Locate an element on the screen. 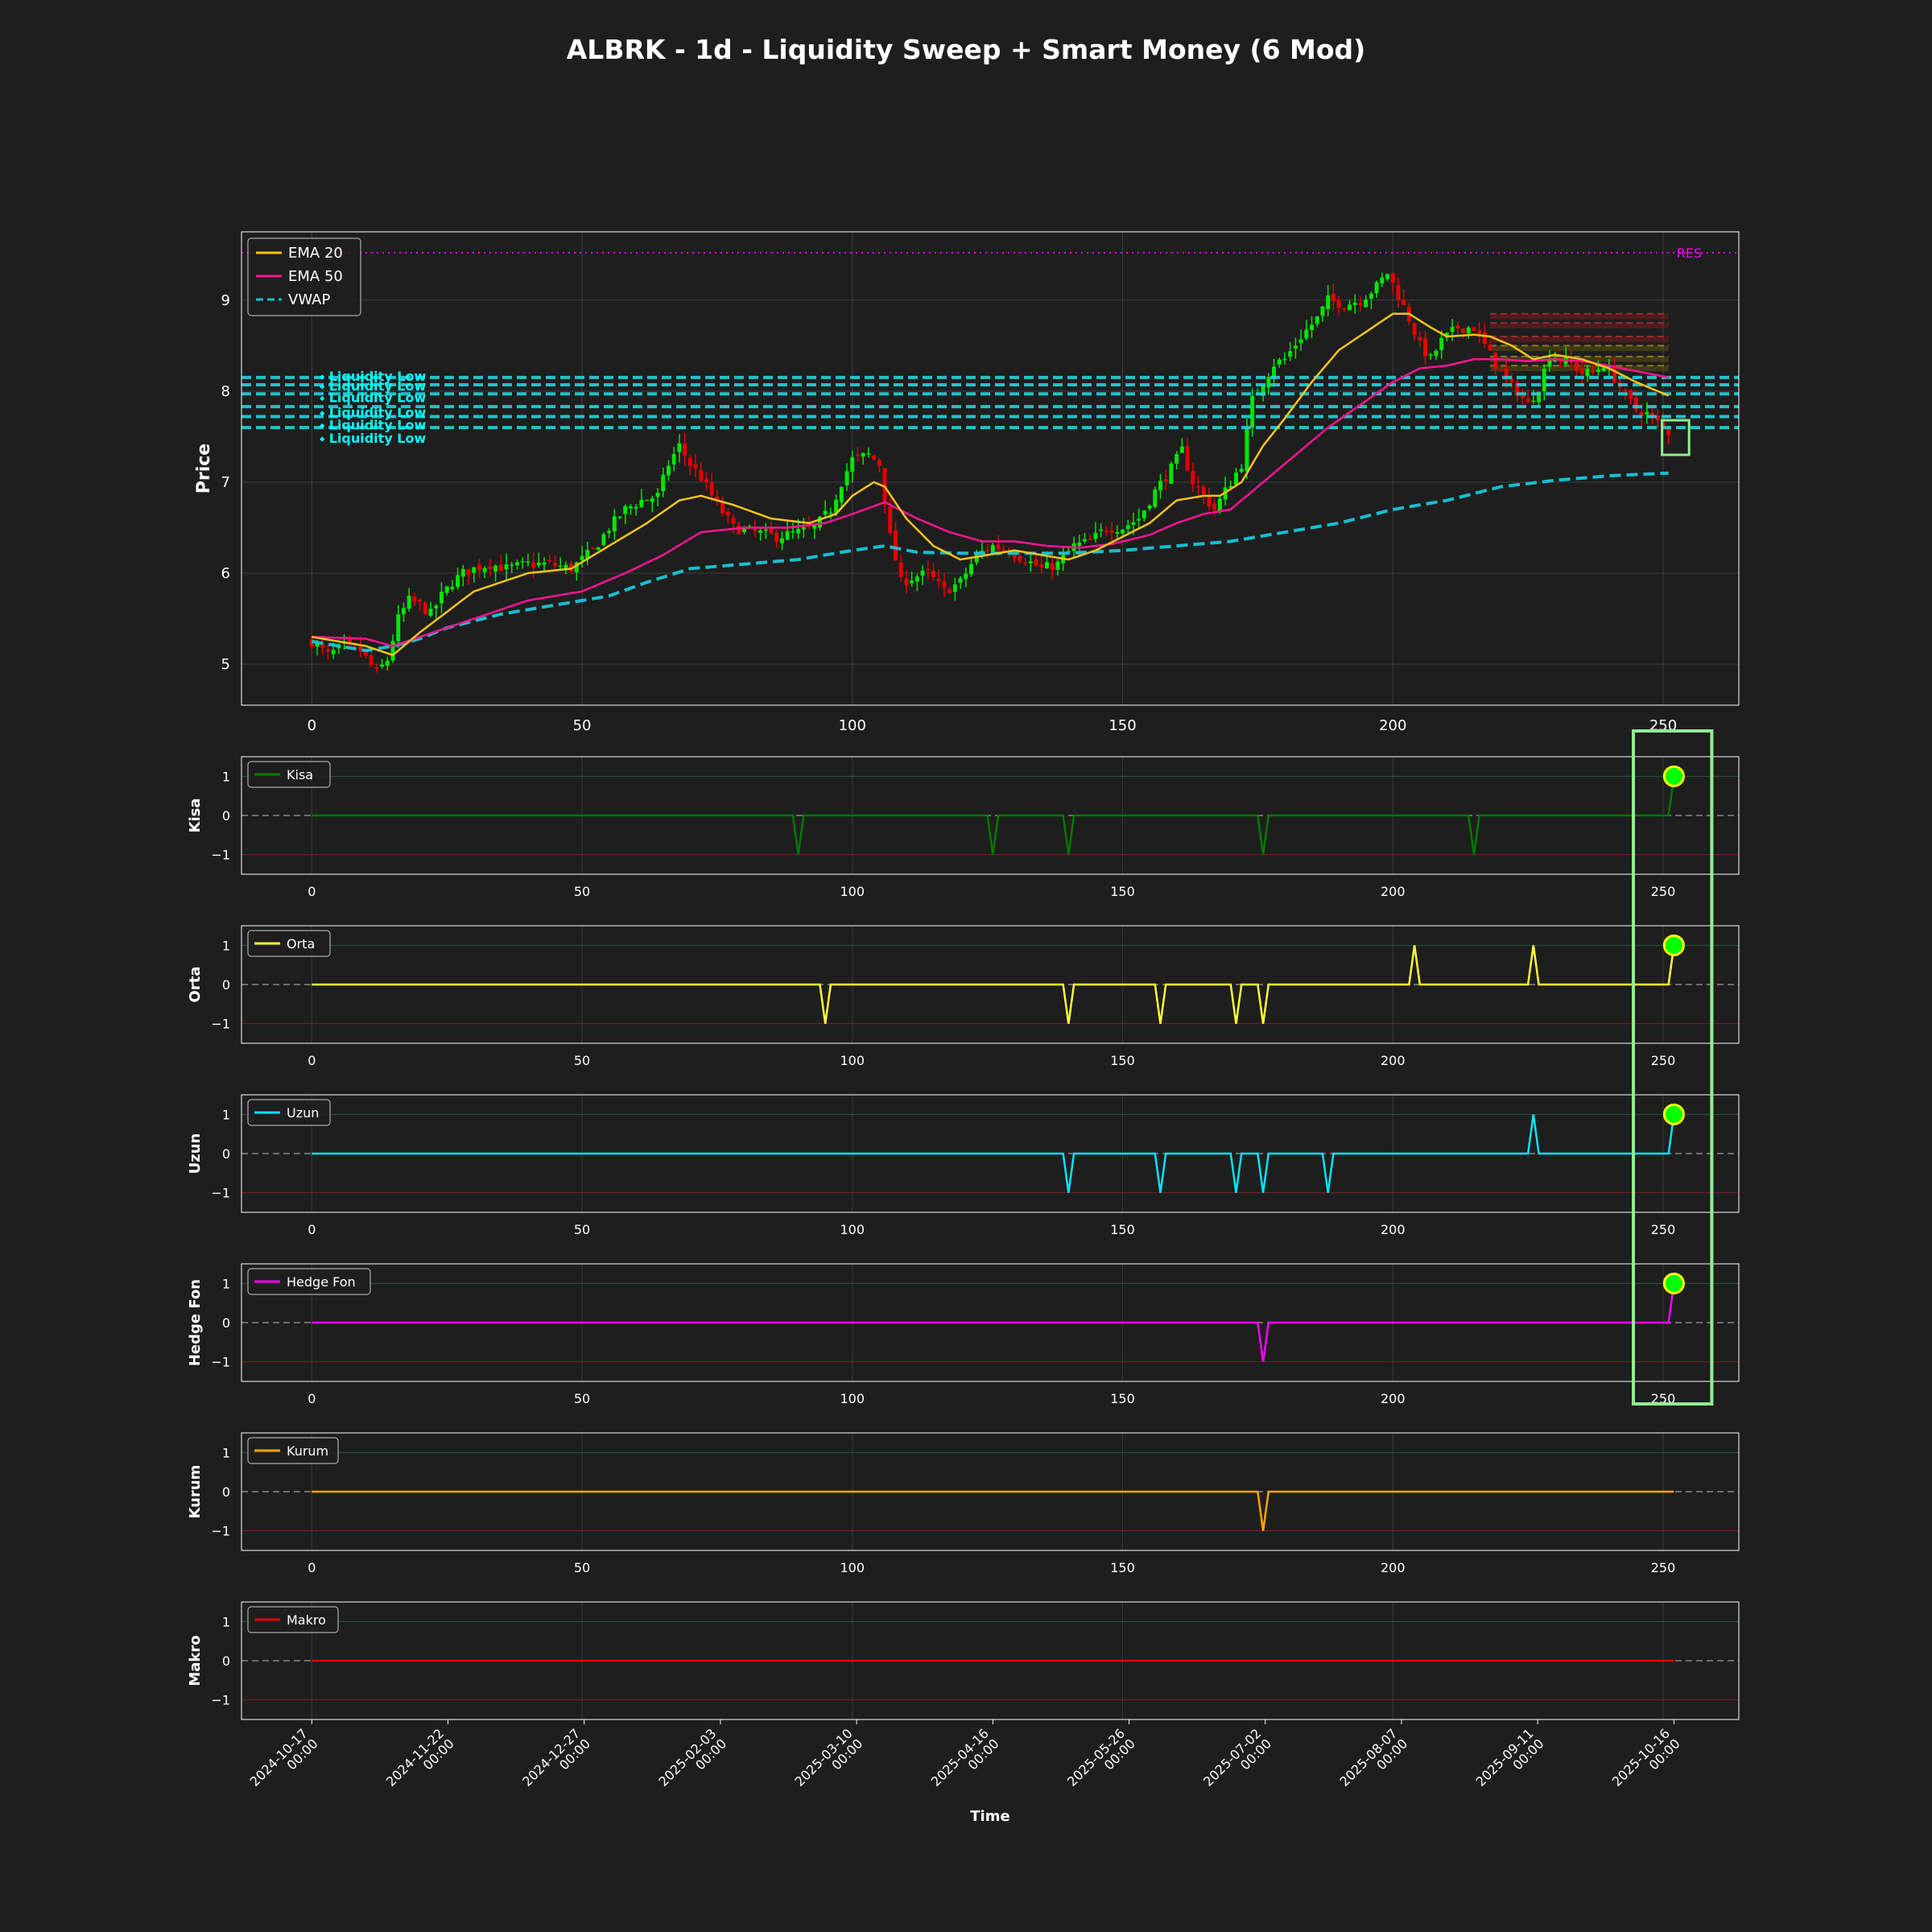  kisa-legend-label: Kisa is located at coordinates (300, 774).